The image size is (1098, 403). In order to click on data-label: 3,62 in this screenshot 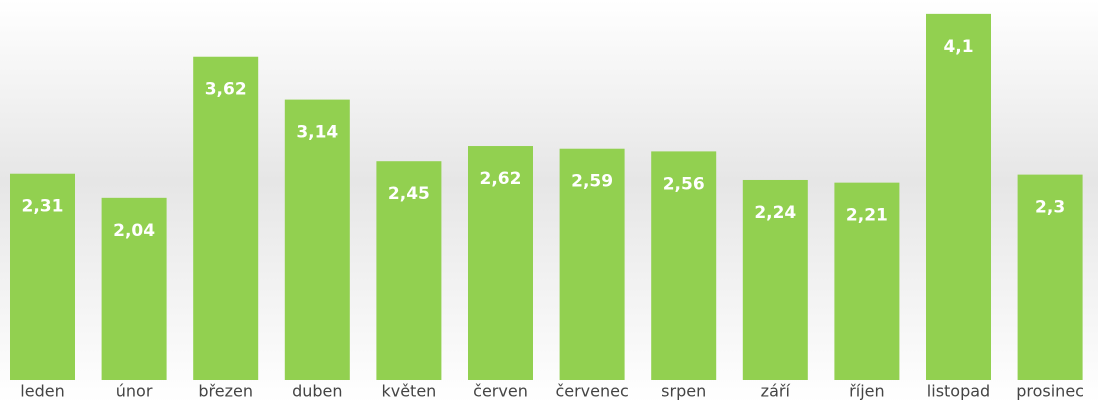, I will do `click(226, 90)`.